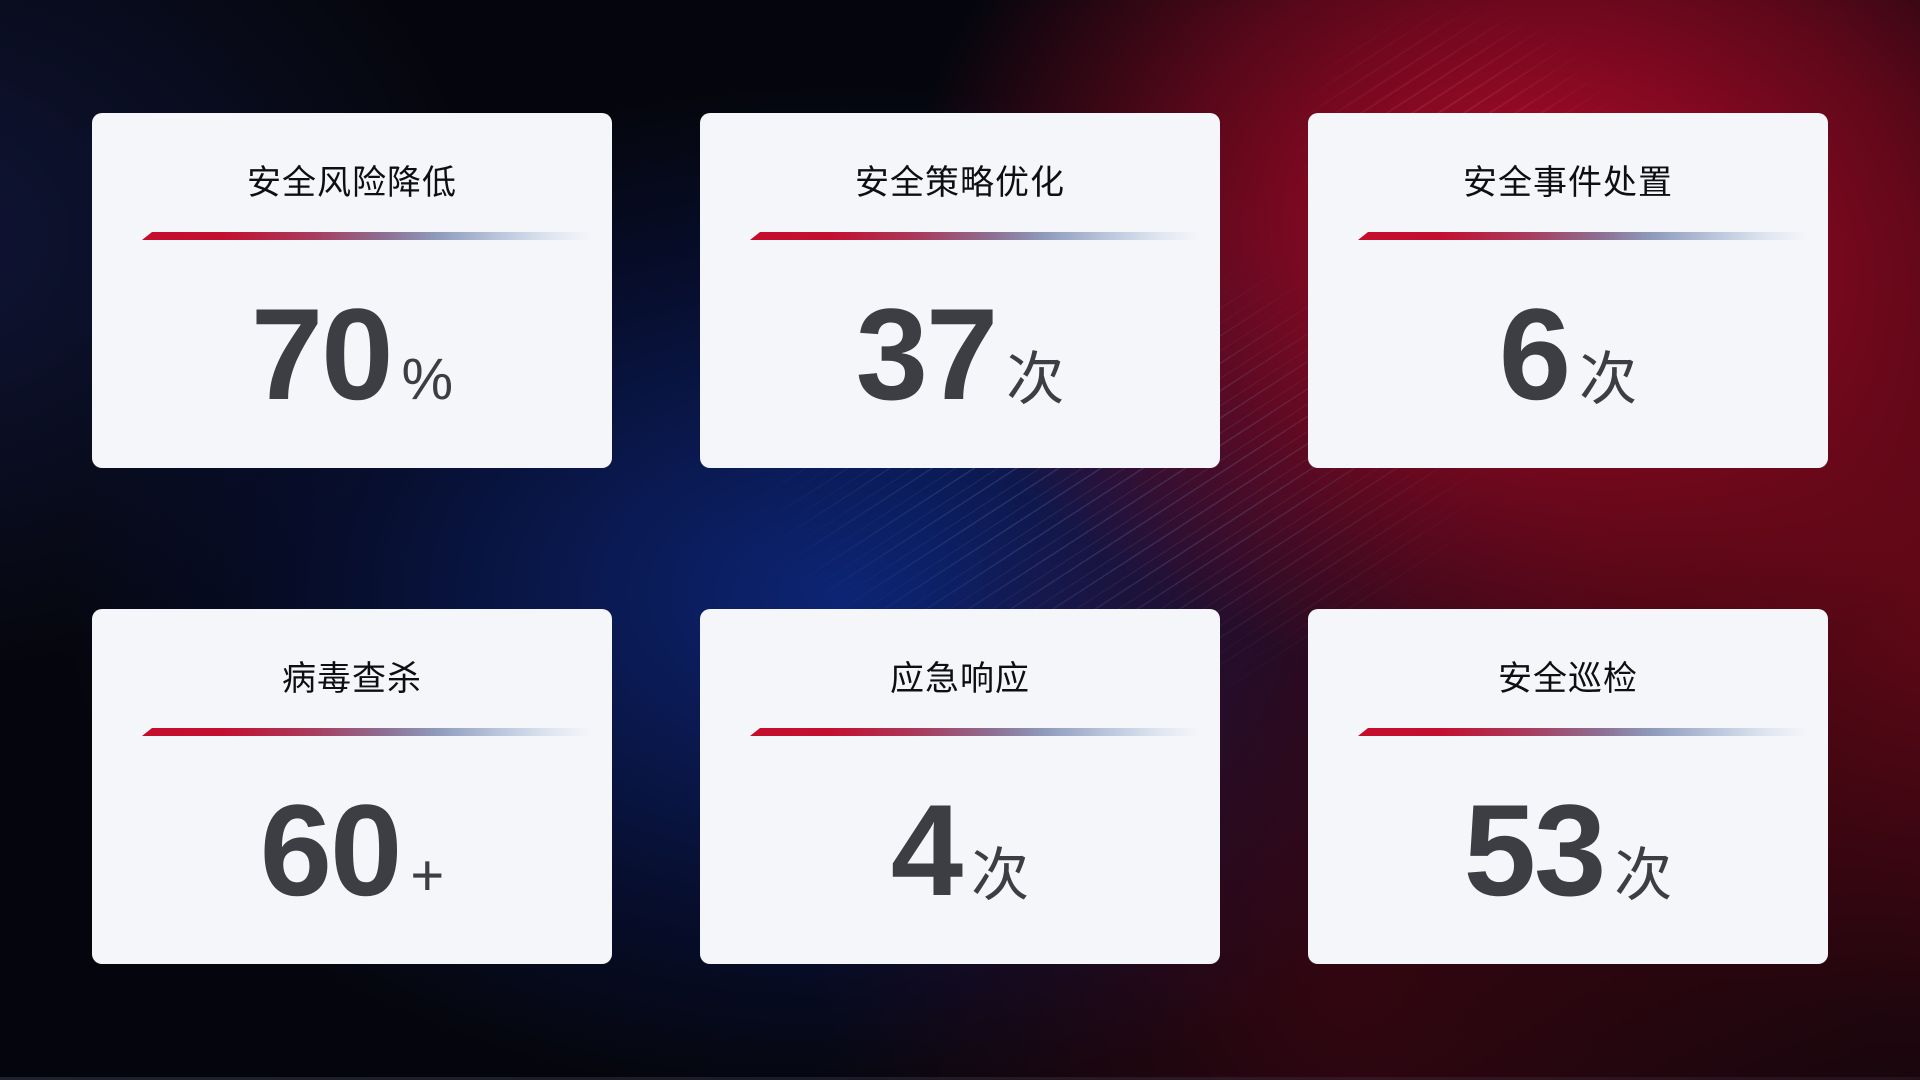  Describe the element at coordinates (331, 850) in the screenshot. I see `stat-value: 60` at that location.